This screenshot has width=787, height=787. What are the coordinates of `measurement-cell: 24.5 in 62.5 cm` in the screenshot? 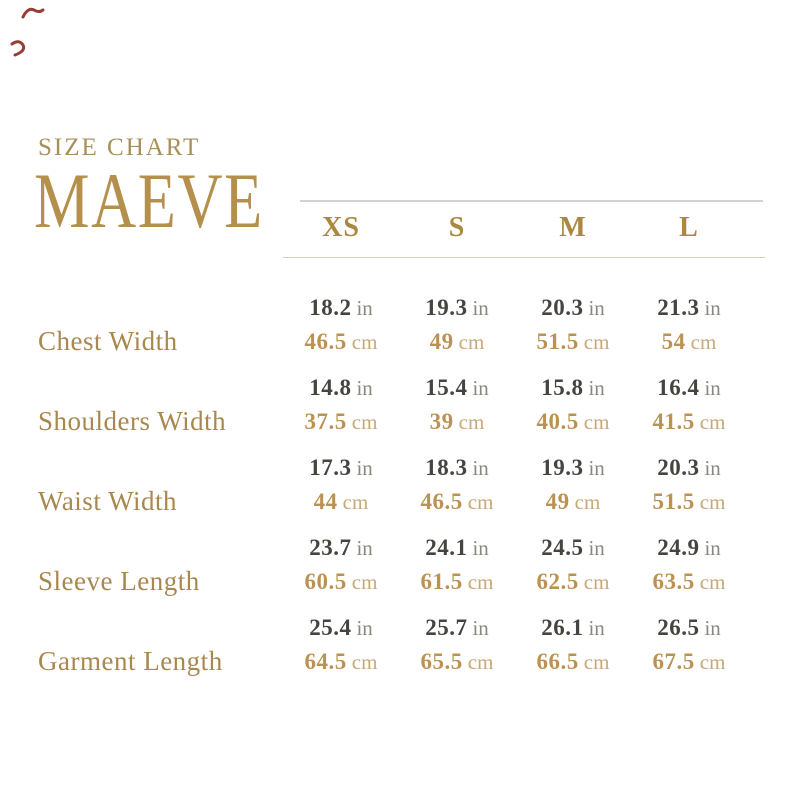 It's located at (573, 555).